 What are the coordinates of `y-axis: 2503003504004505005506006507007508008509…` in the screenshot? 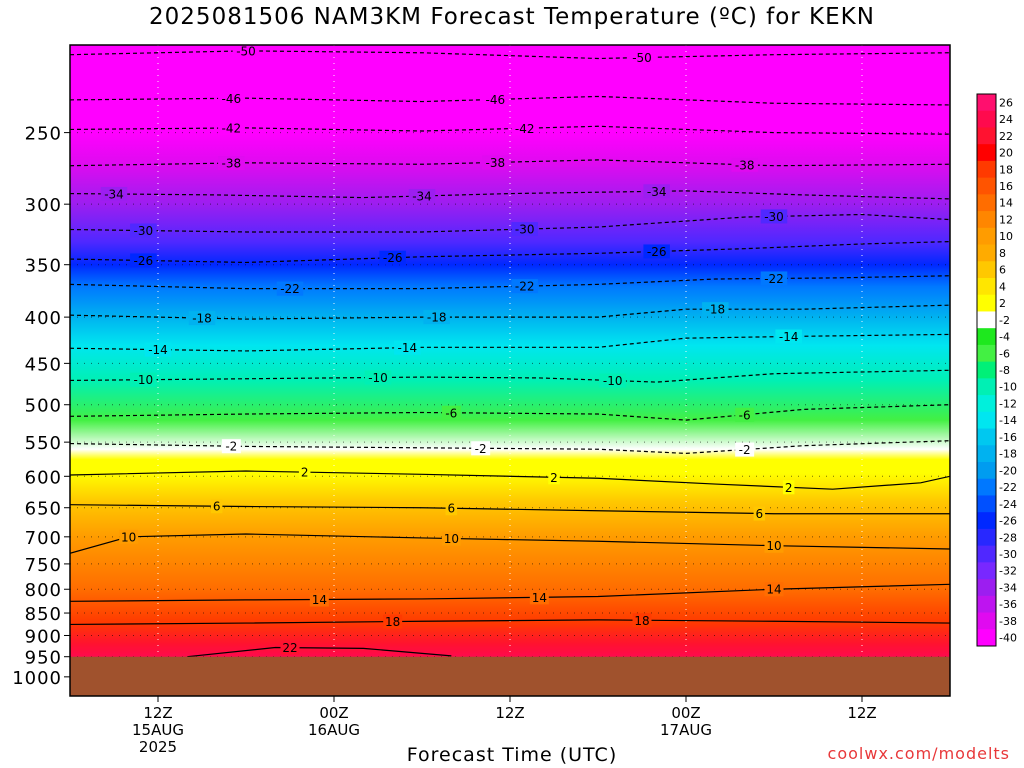 It's located at (41, 406).